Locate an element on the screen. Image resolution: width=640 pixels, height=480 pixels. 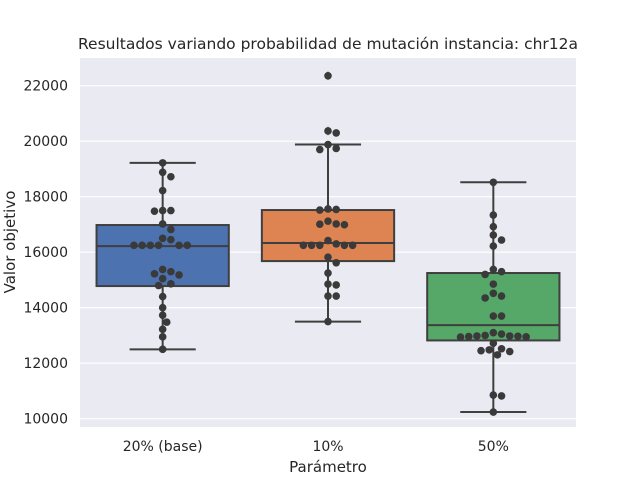
y-tick-label: 16000 is located at coordinates (45, 253).